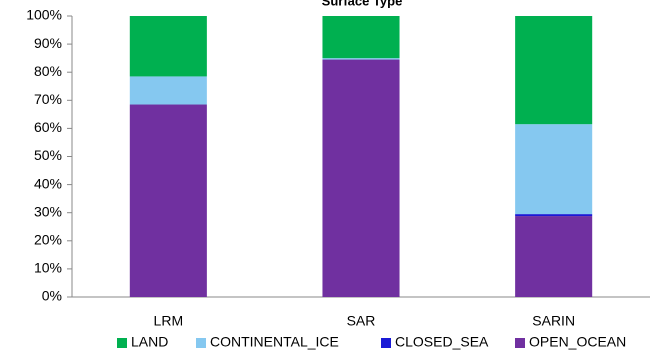 Image resolution: width=657 pixels, height=352 pixels. What do you see at coordinates (48, 99) in the screenshot?
I see `y-tick-label: 70%` at bounding box center [48, 99].